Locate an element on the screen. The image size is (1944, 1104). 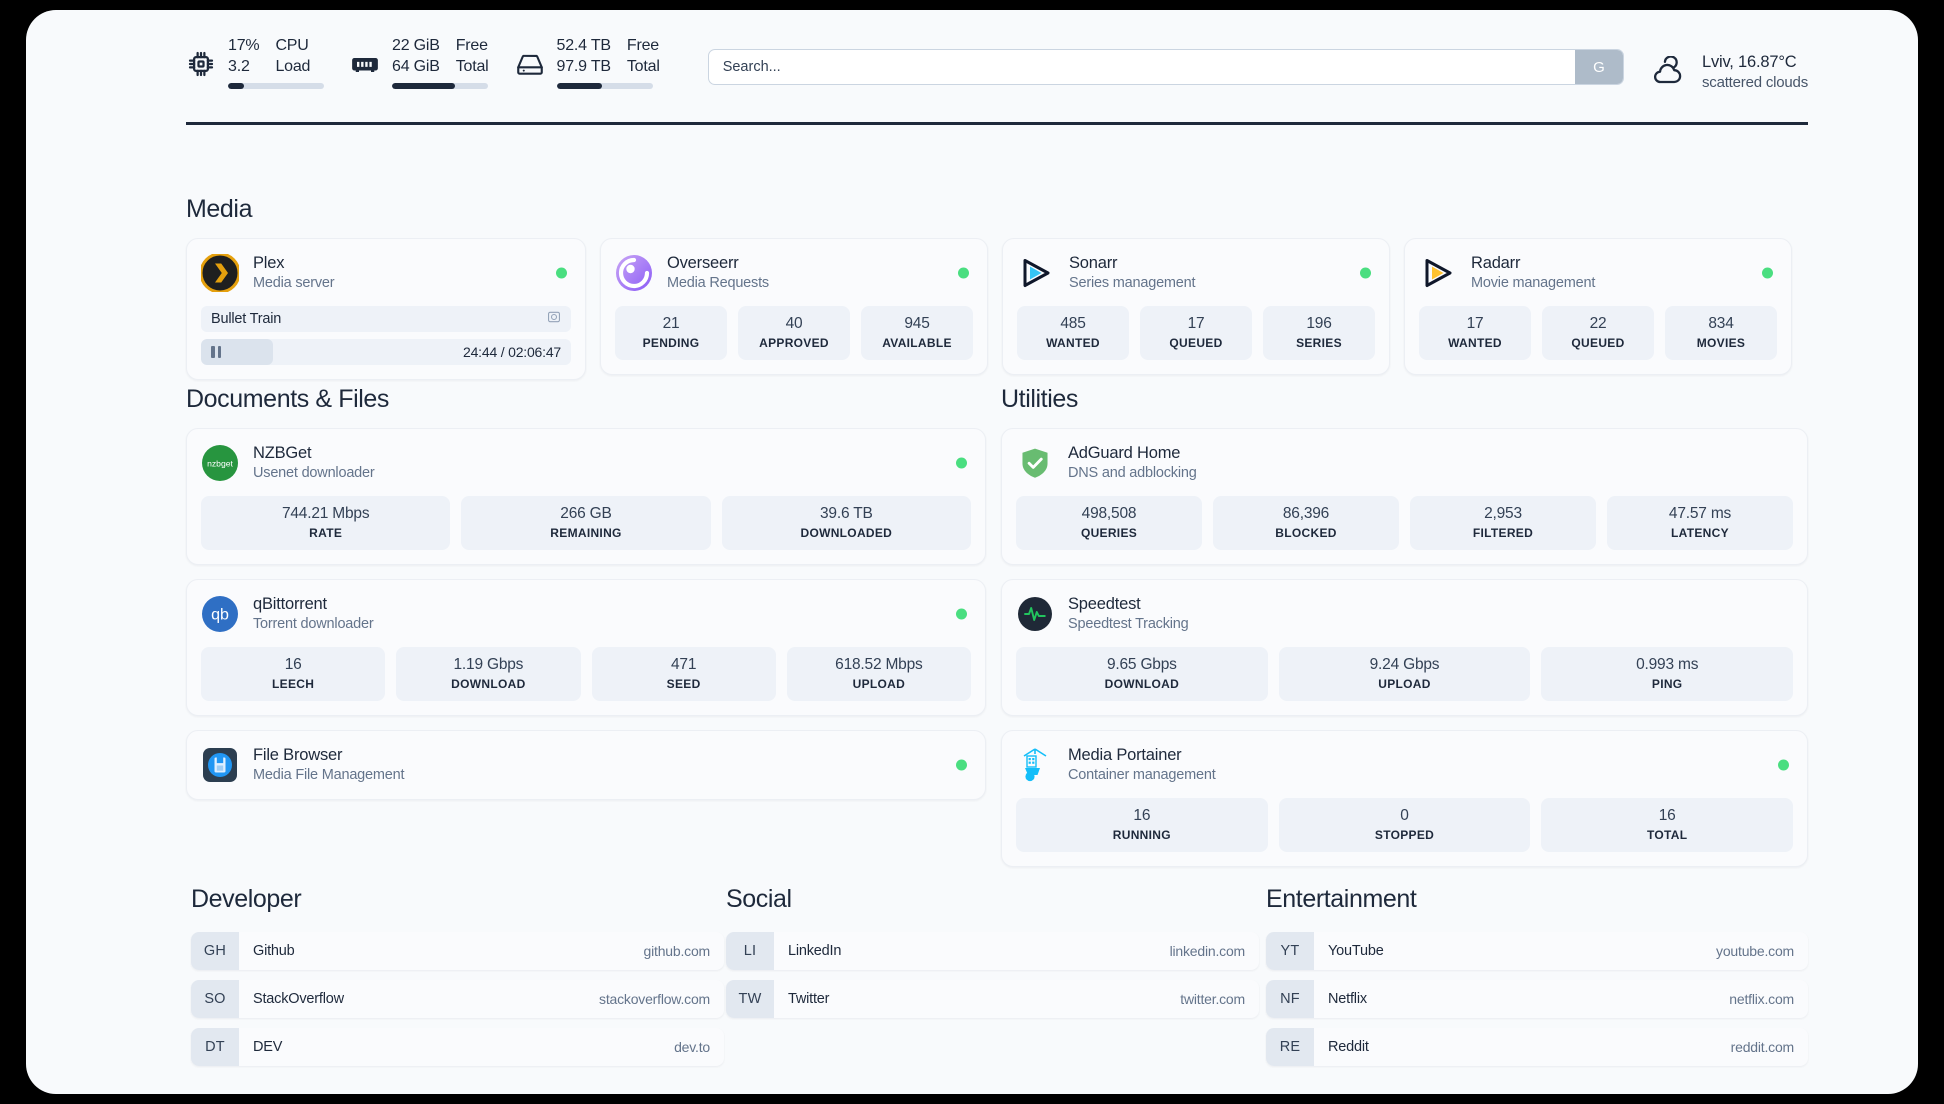
qbittorrent-icon: qb is located at coordinates (220, 614).